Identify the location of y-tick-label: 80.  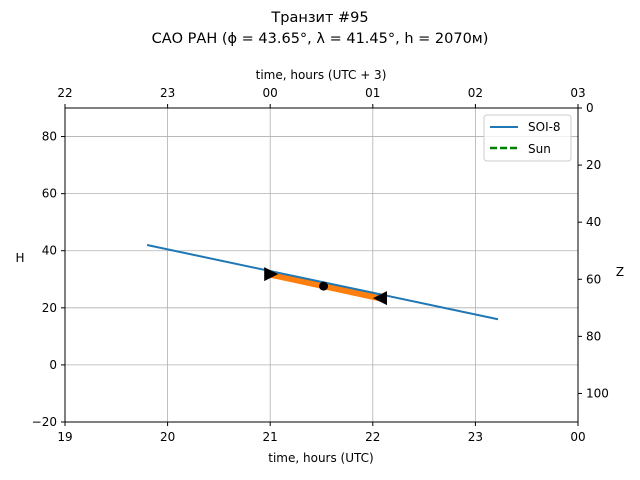
(49, 137).